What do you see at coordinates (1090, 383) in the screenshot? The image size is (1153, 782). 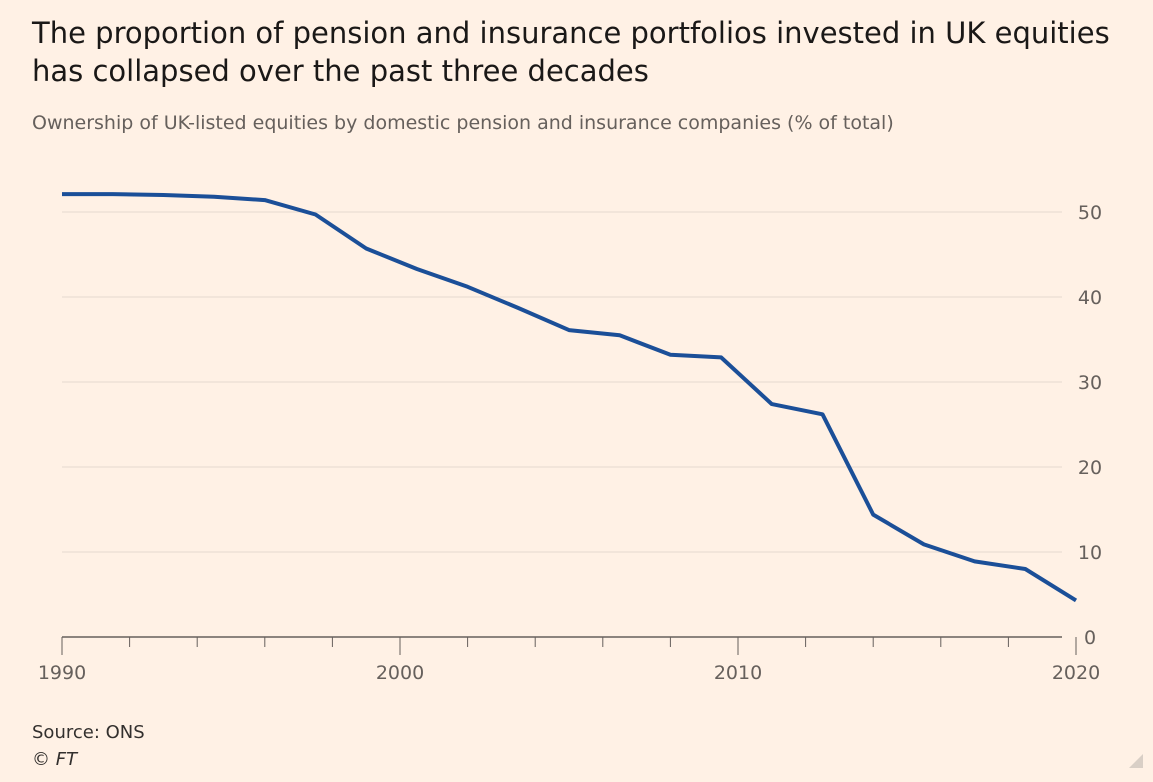 I see `y-tick-label: 30` at bounding box center [1090, 383].